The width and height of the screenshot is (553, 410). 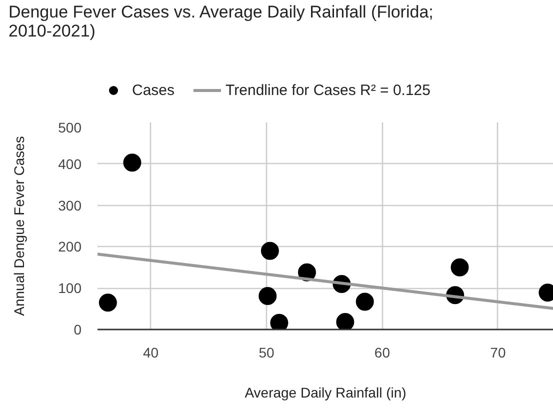 I want to click on x-axis-title: Average Daily Rainfall (in), so click(x=325, y=392).